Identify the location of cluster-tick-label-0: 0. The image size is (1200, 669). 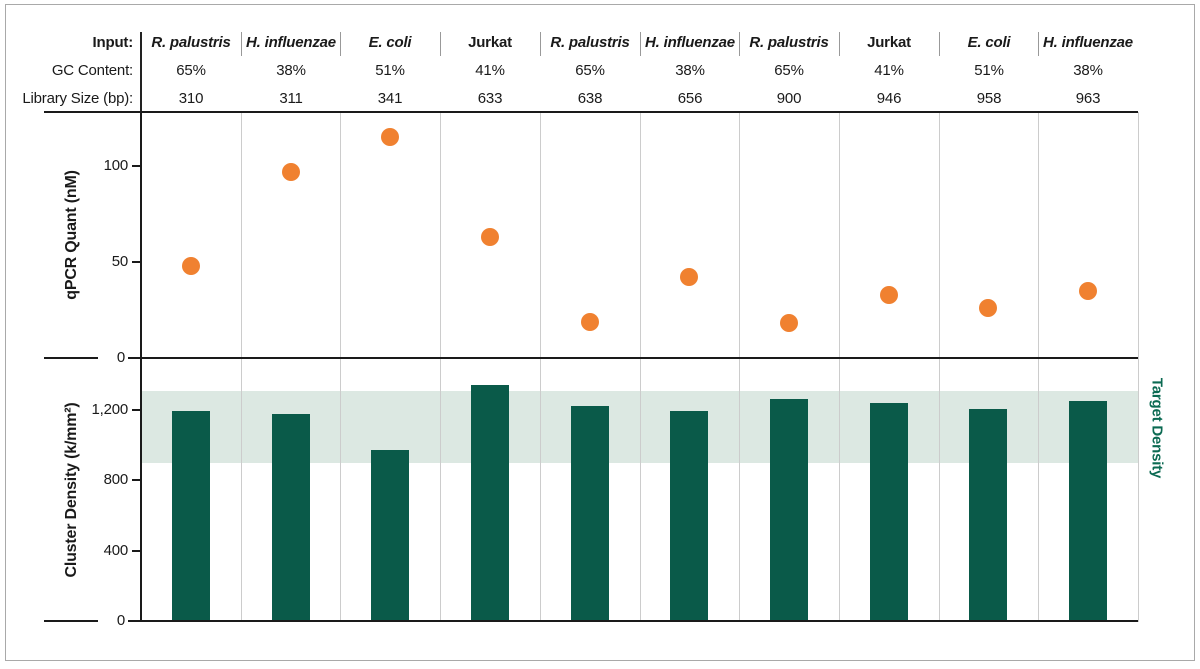
(113, 621).